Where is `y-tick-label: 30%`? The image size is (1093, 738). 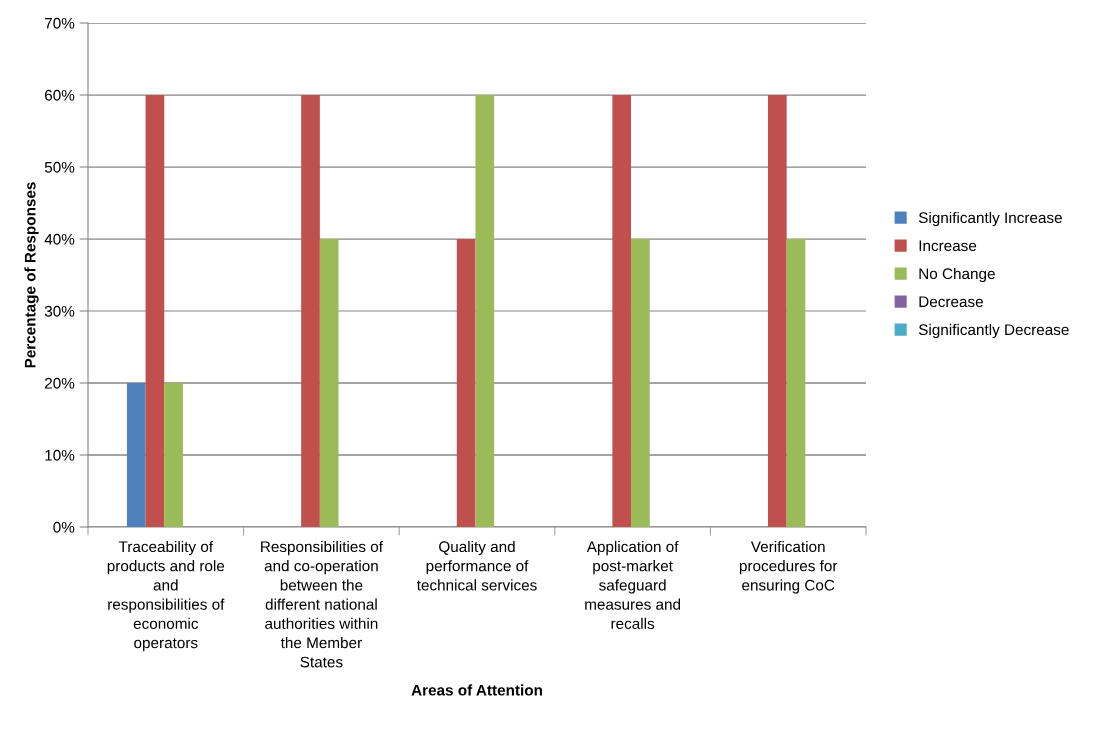
y-tick-label: 30% is located at coordinates (59, 311).